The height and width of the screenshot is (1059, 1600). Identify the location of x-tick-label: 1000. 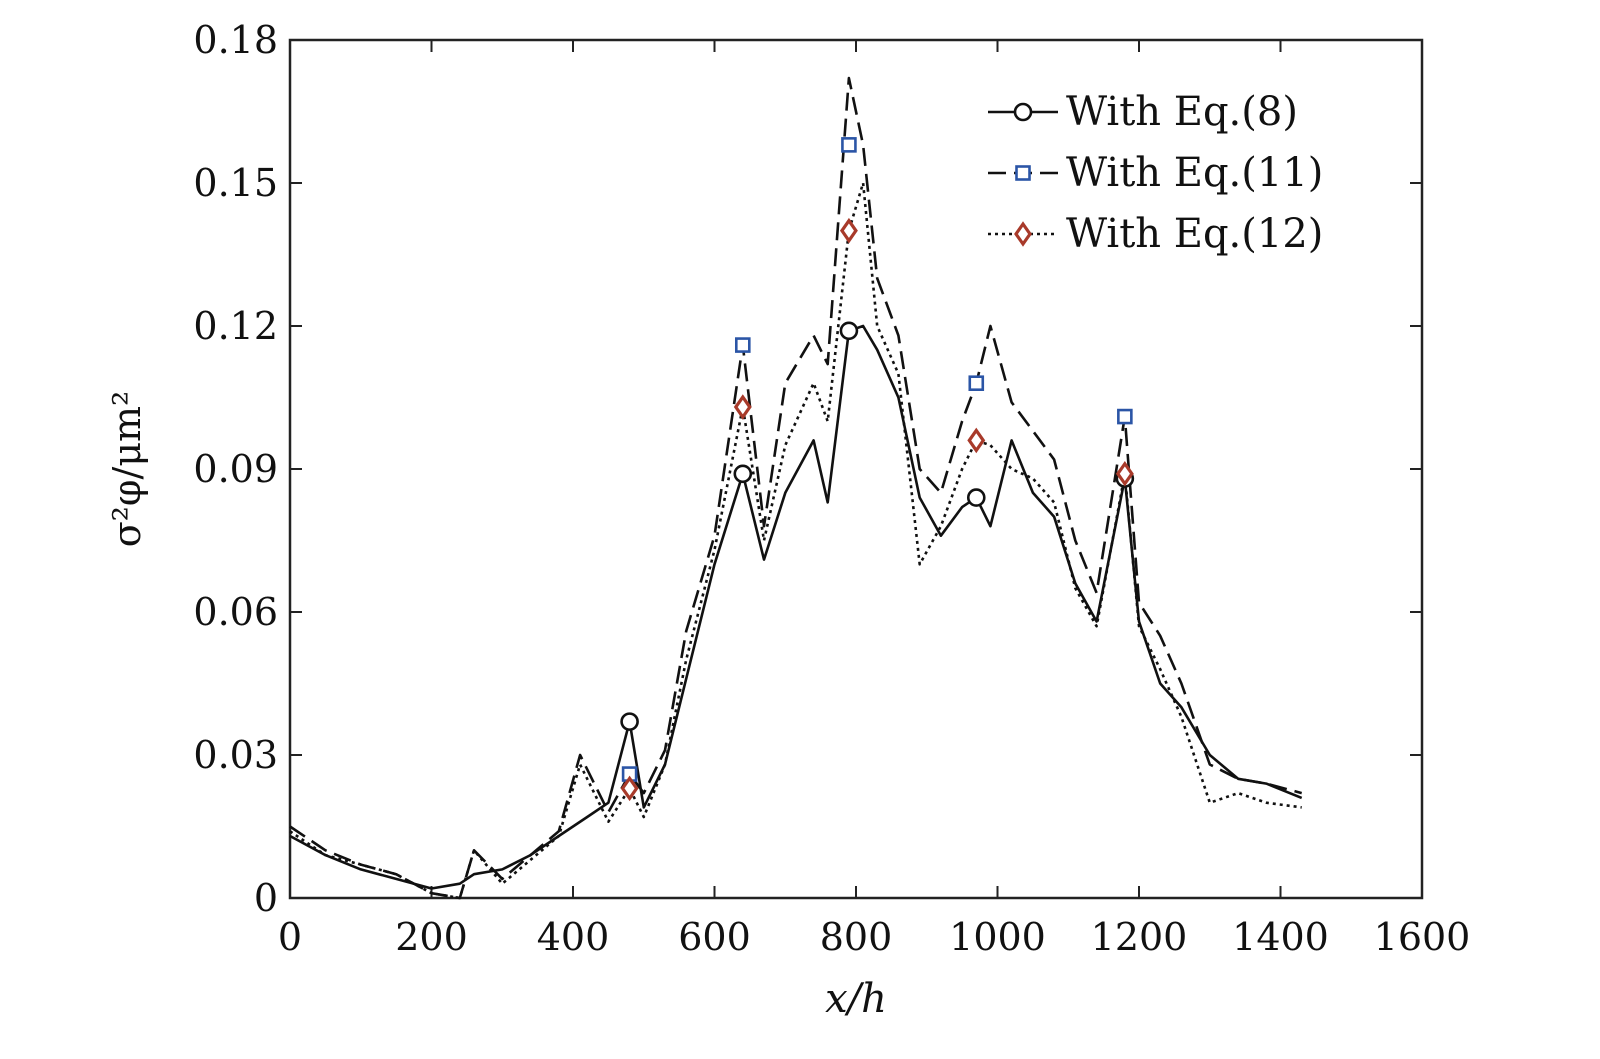
(997, 937).